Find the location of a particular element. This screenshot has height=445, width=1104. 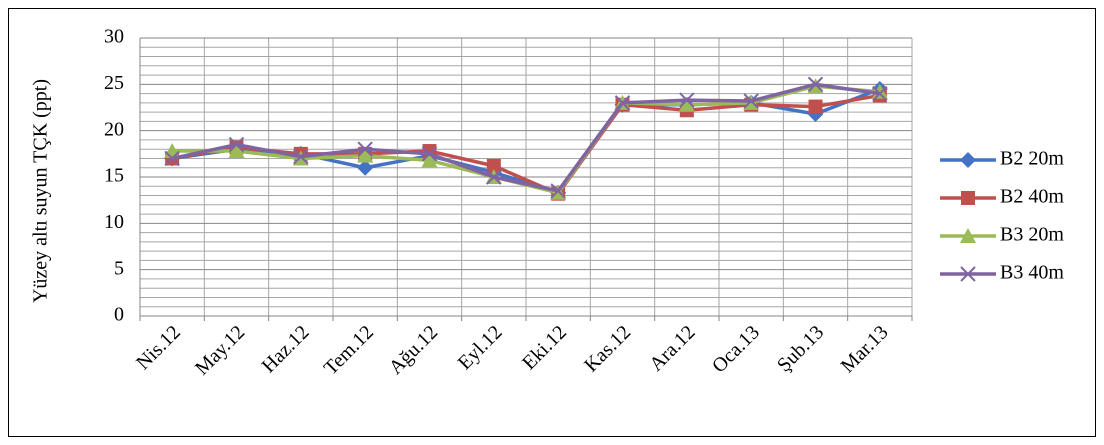

legend-label: B3 40m is located at coordinates (1032, 273).